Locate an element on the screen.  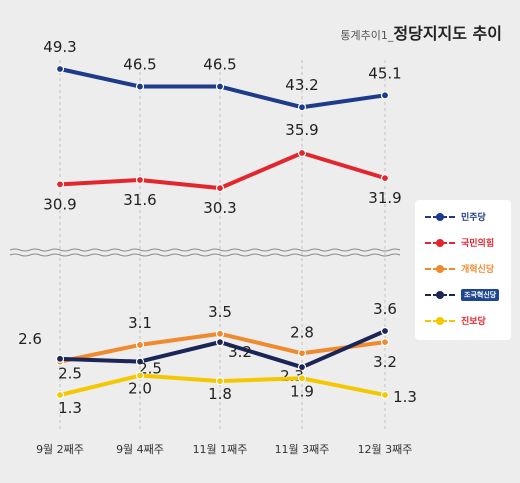
legend-item-reform: 개혁신당 is located at coordinates (463, 269).